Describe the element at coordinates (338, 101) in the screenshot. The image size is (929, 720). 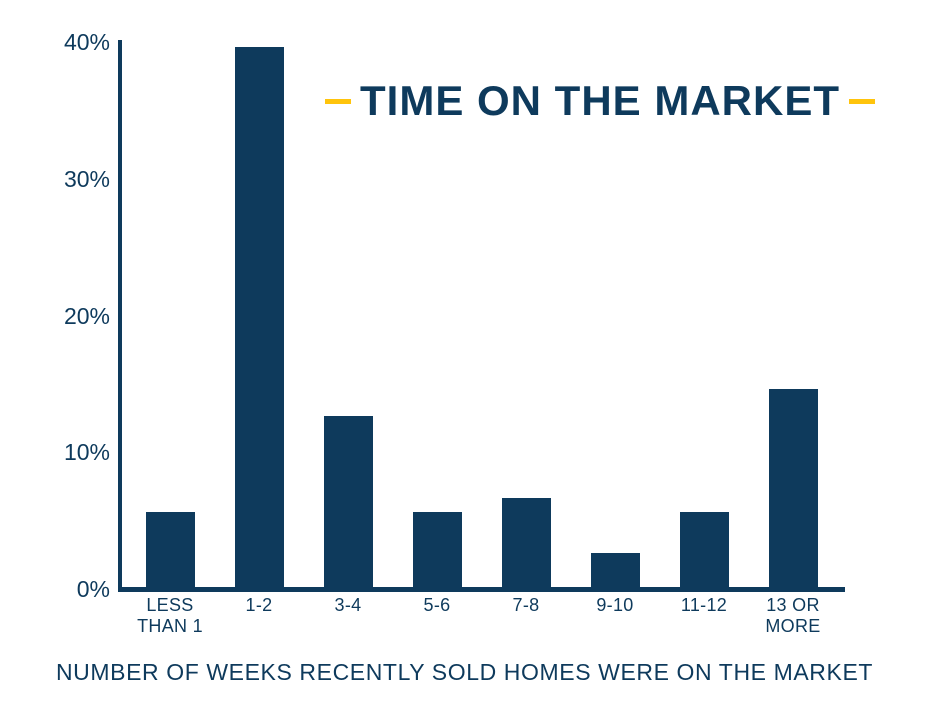
I see `title-left-dash-icon` at that location.